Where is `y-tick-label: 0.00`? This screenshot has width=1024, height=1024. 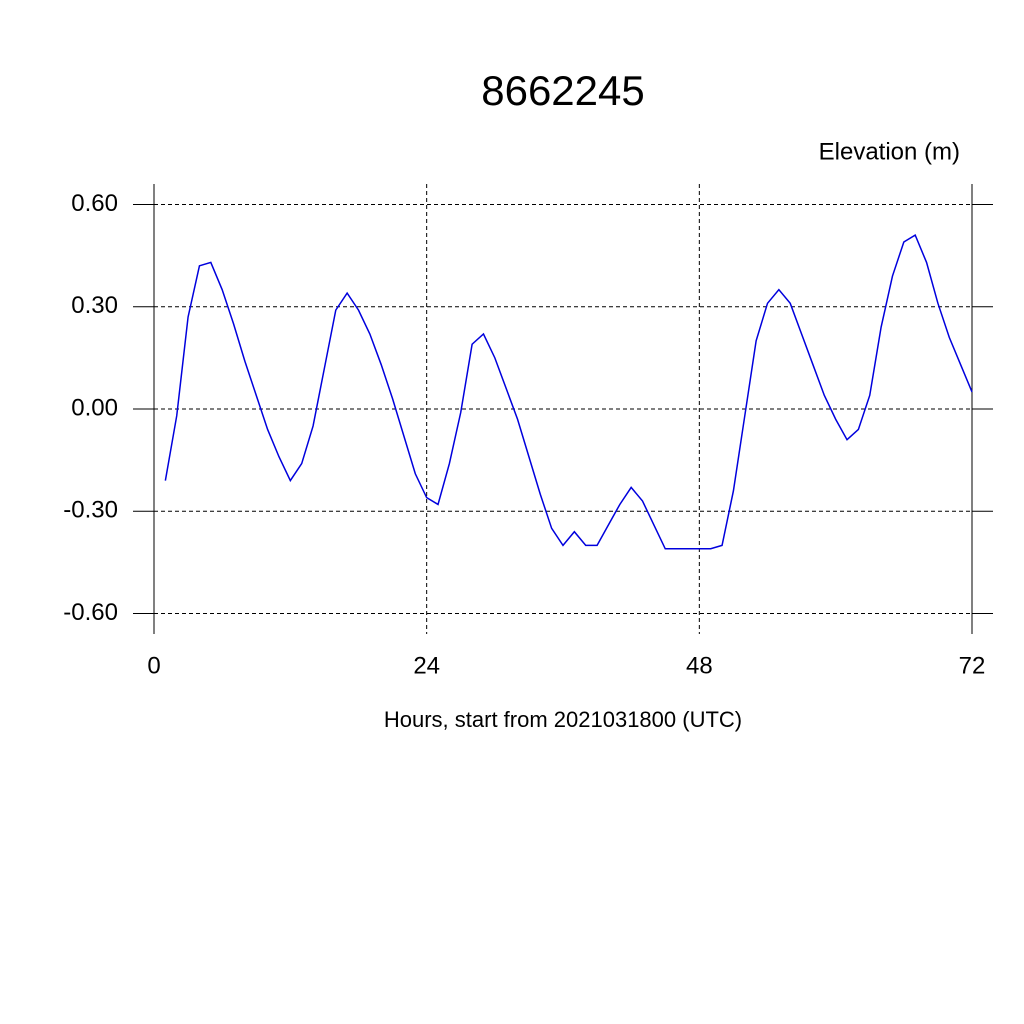
y-tick-label: 0.00 is located at coordinates (94, 407).